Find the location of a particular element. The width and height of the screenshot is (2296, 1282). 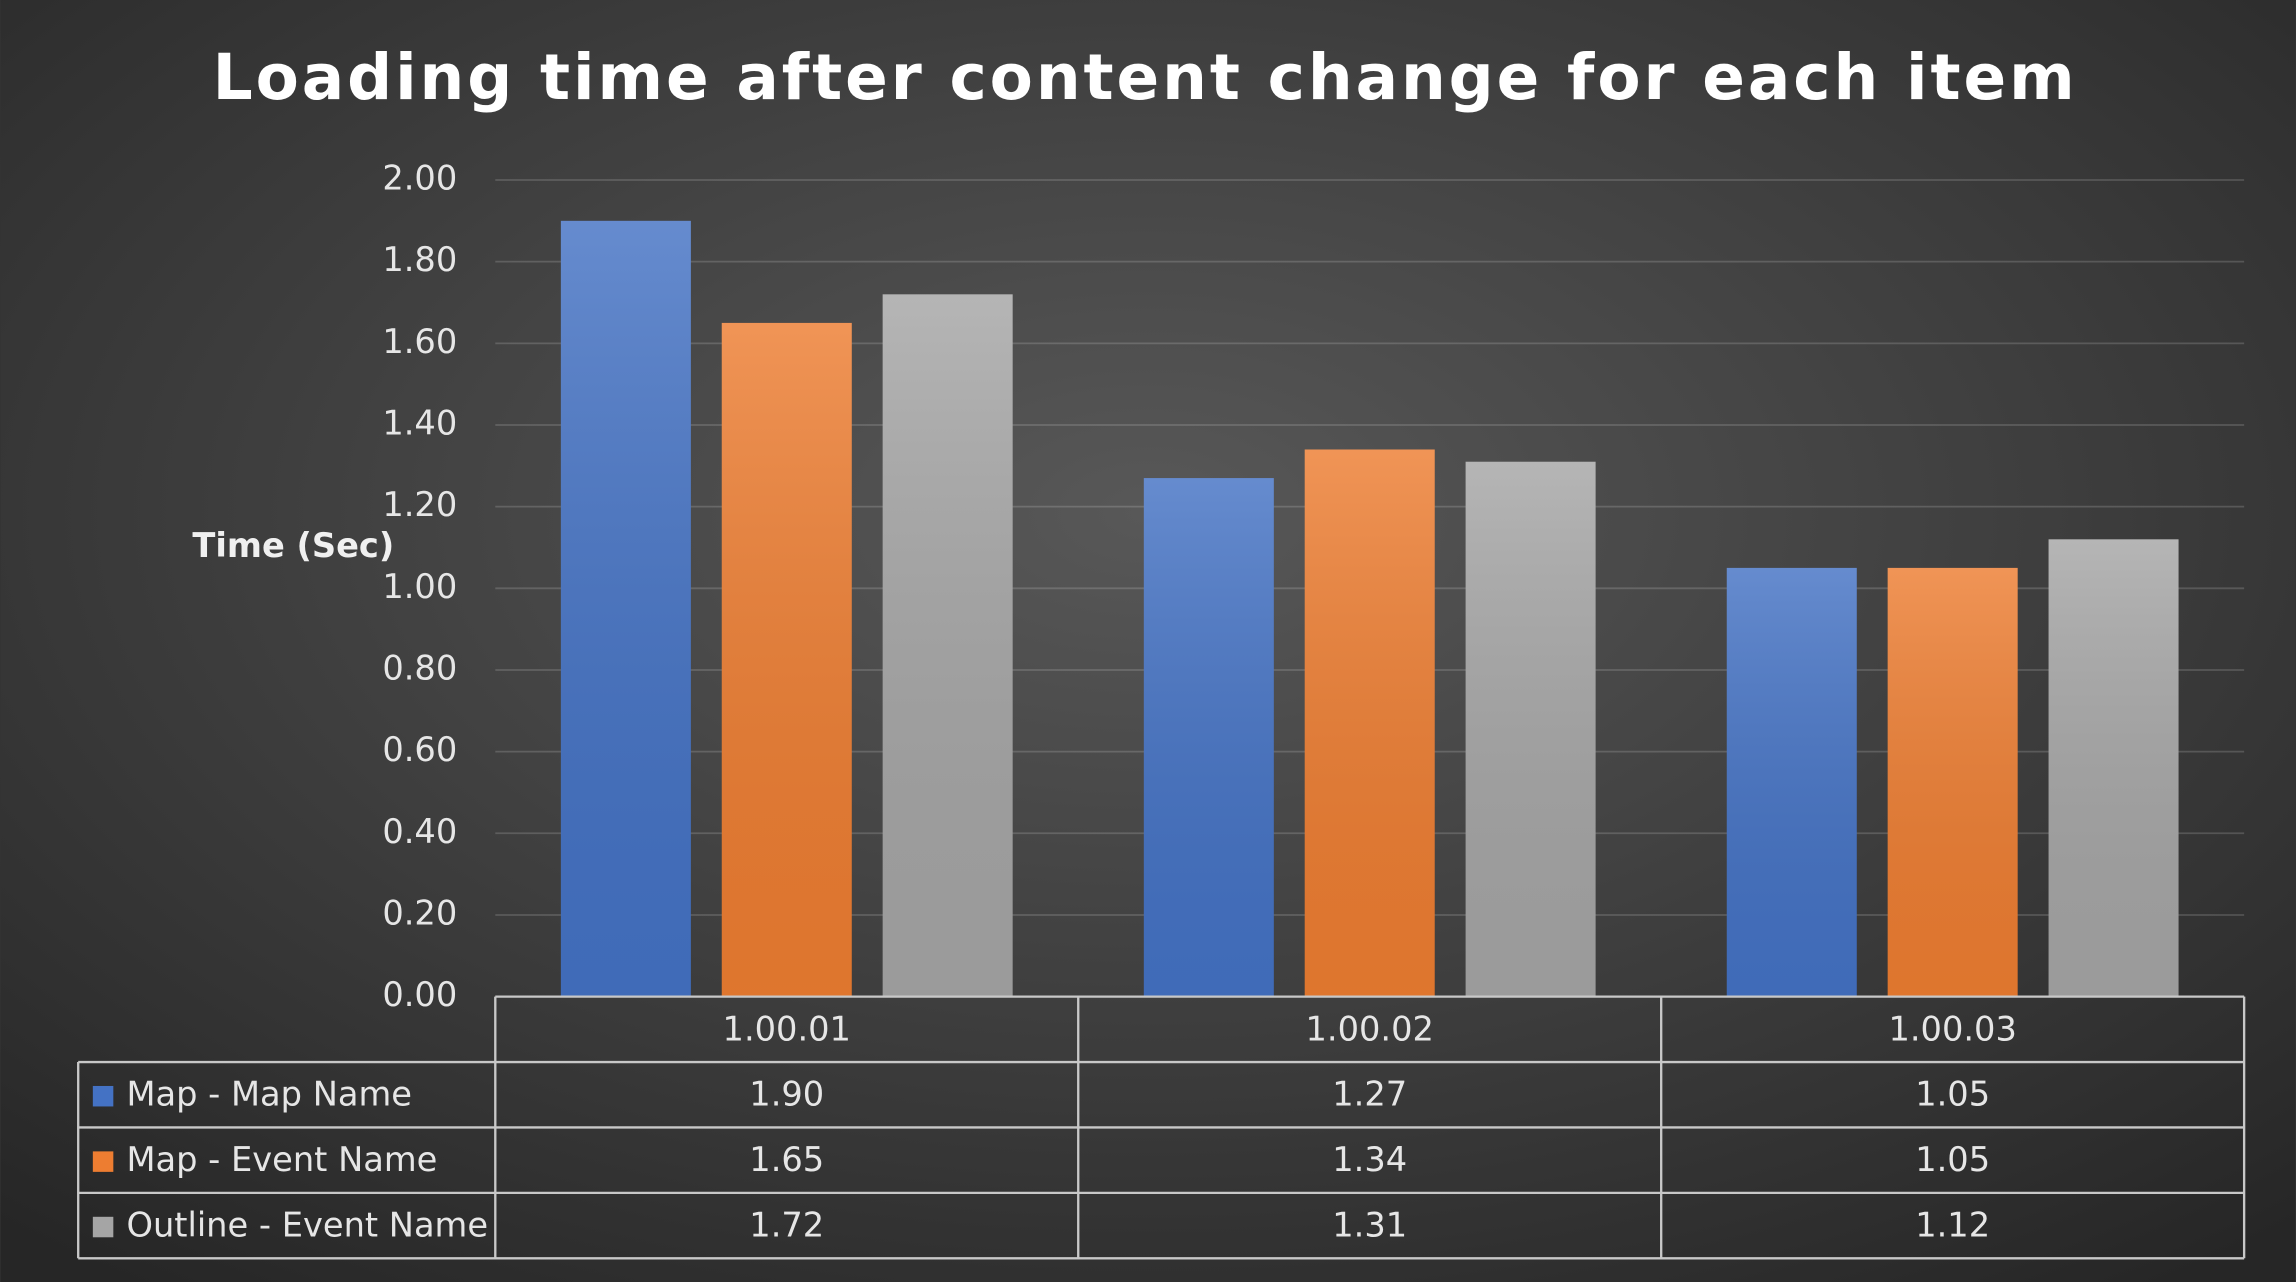

y-tick-label: 1.00 is located at coordinates (419, 586).